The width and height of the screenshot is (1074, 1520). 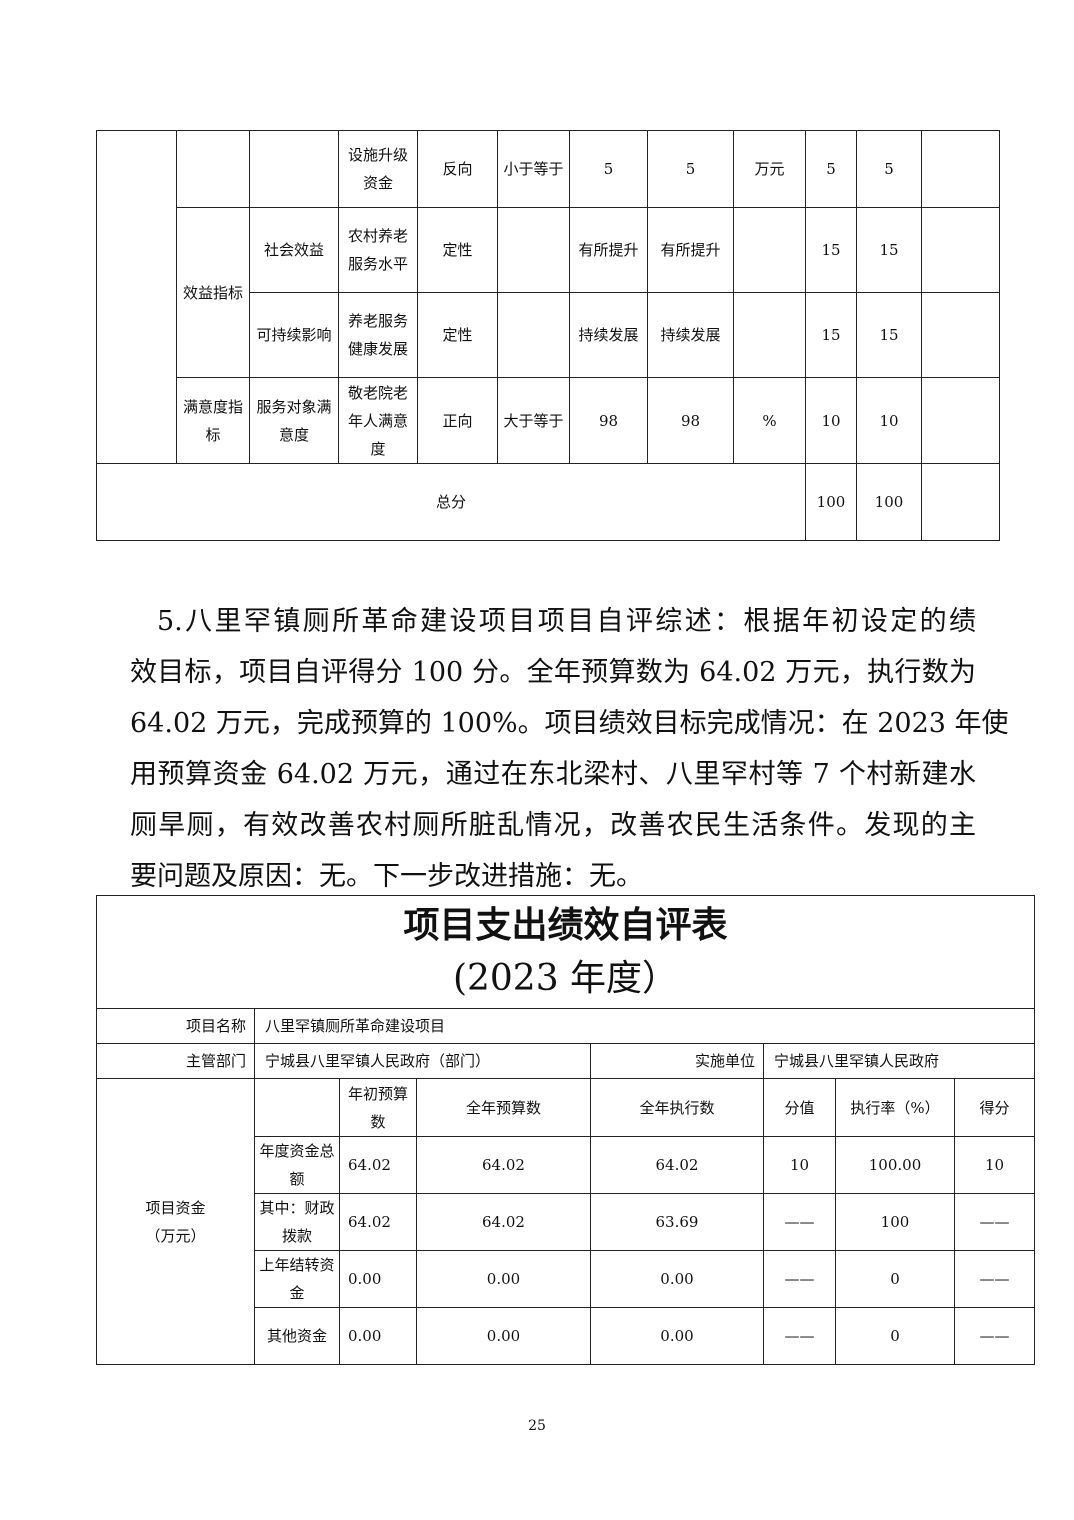 I want to click on group-satisfaction: 满意度指标, so click(x=213, y=420).